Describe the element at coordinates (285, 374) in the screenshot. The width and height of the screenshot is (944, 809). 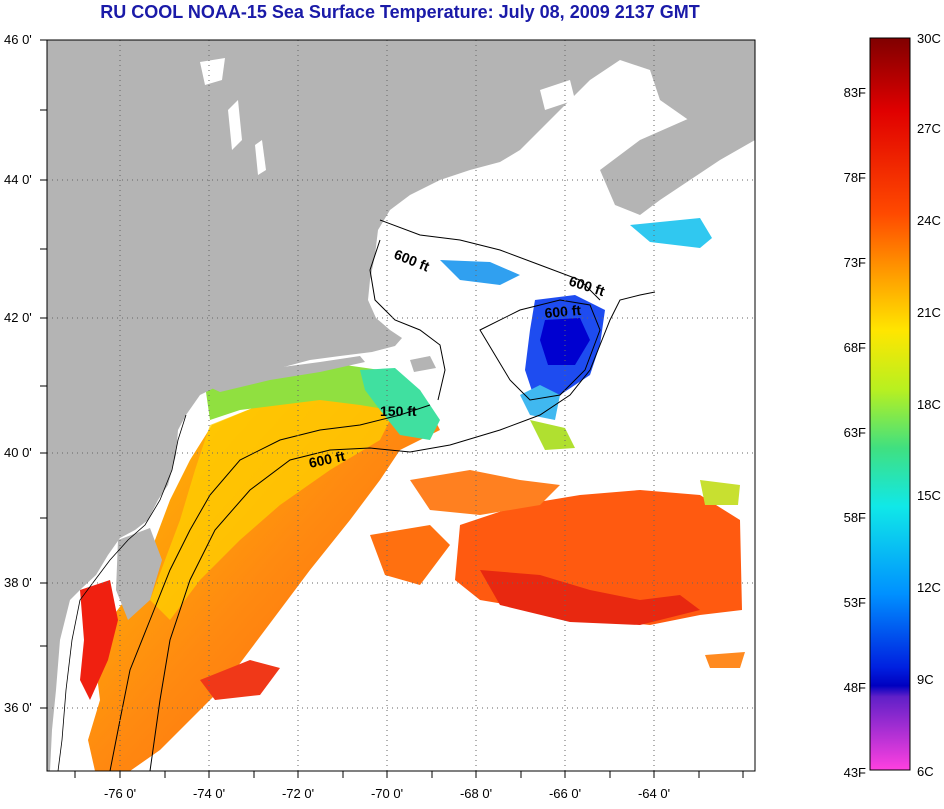
I see `land-long-island` at that location.